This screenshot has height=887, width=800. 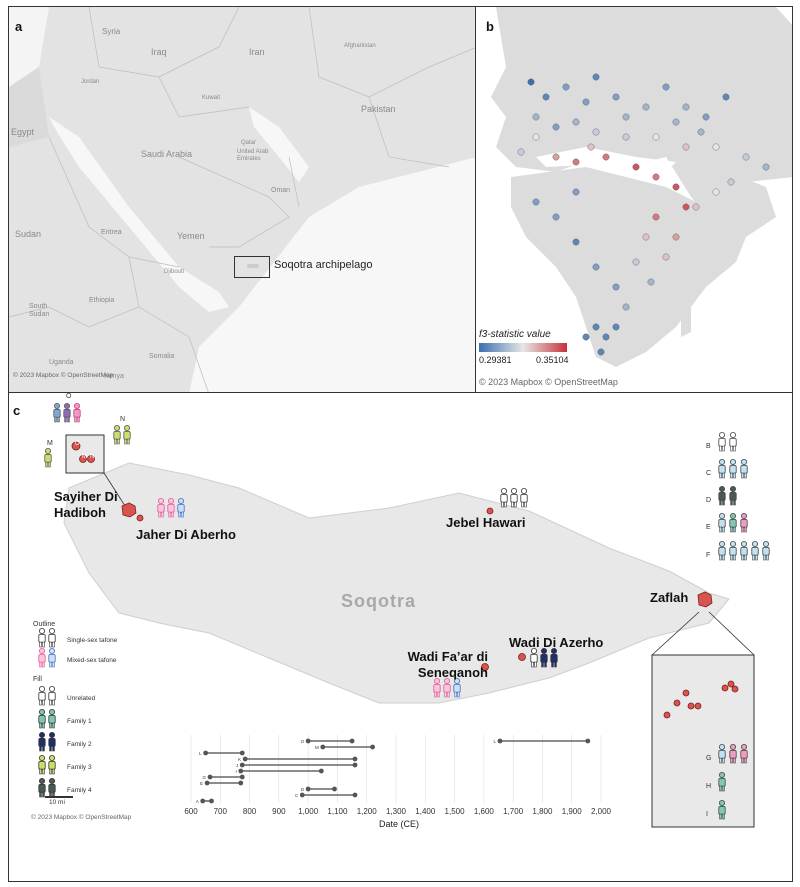 What do you see at coordinates (63, 375) in the screenshot?
I see `map-credit: © 2023 Mapbox © OpenStreetMap` at bounding box center [63, 375].